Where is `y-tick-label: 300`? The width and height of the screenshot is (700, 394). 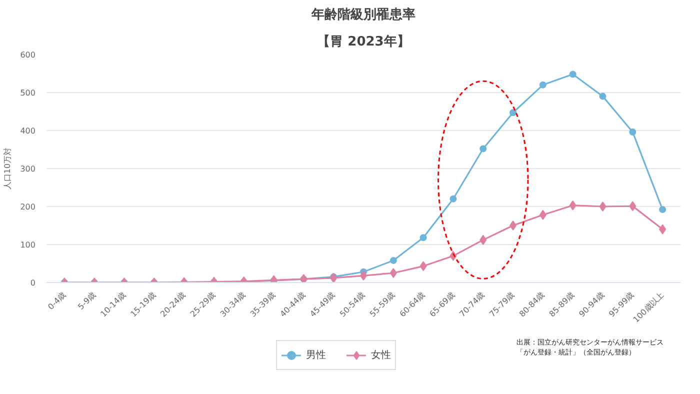 y-tick-label: 300 is located at coordinates (28, 169).